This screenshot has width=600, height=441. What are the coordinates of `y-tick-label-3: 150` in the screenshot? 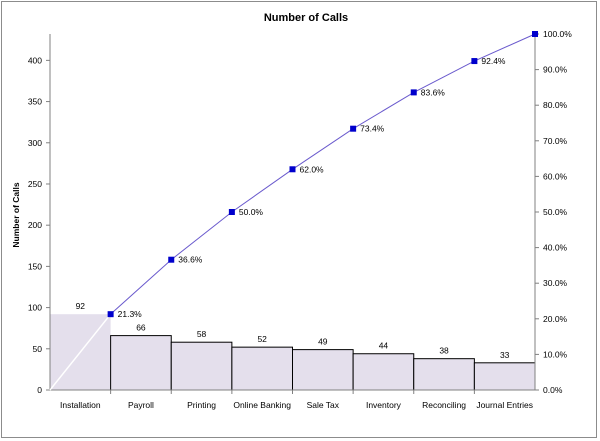 It's located at (35, 266).